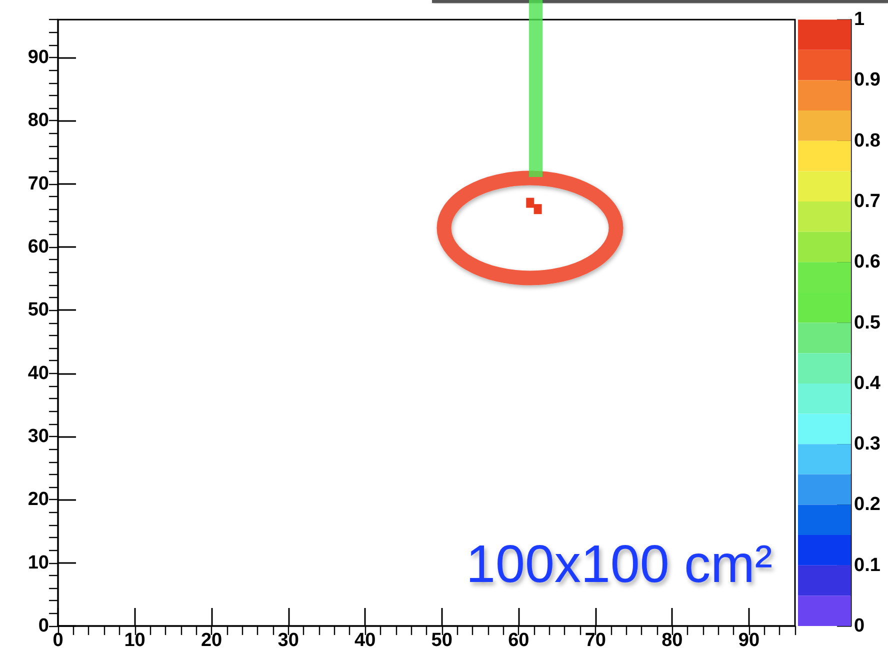 This screenshot has height=658, width=888. Describe the element at coordinates (43, 626) in the screenshot. I see `y-tick-label: 0` at that location.